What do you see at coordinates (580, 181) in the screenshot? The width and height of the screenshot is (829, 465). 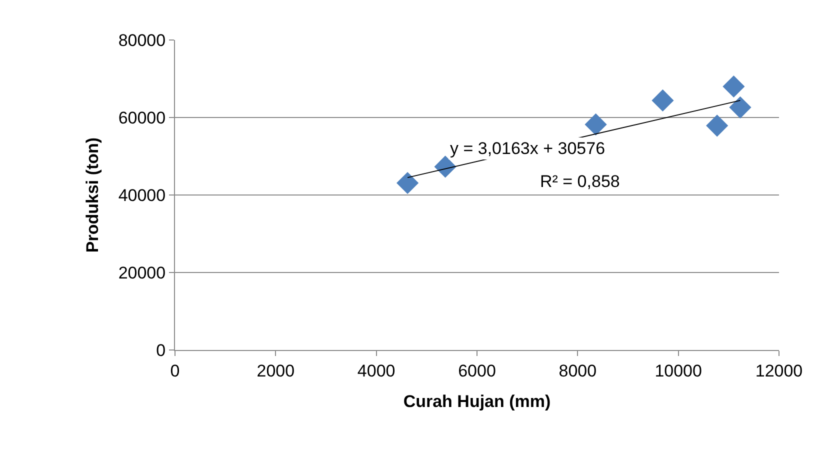 I see `annotation: R² = 0,858` at bounding box center [580, 181].